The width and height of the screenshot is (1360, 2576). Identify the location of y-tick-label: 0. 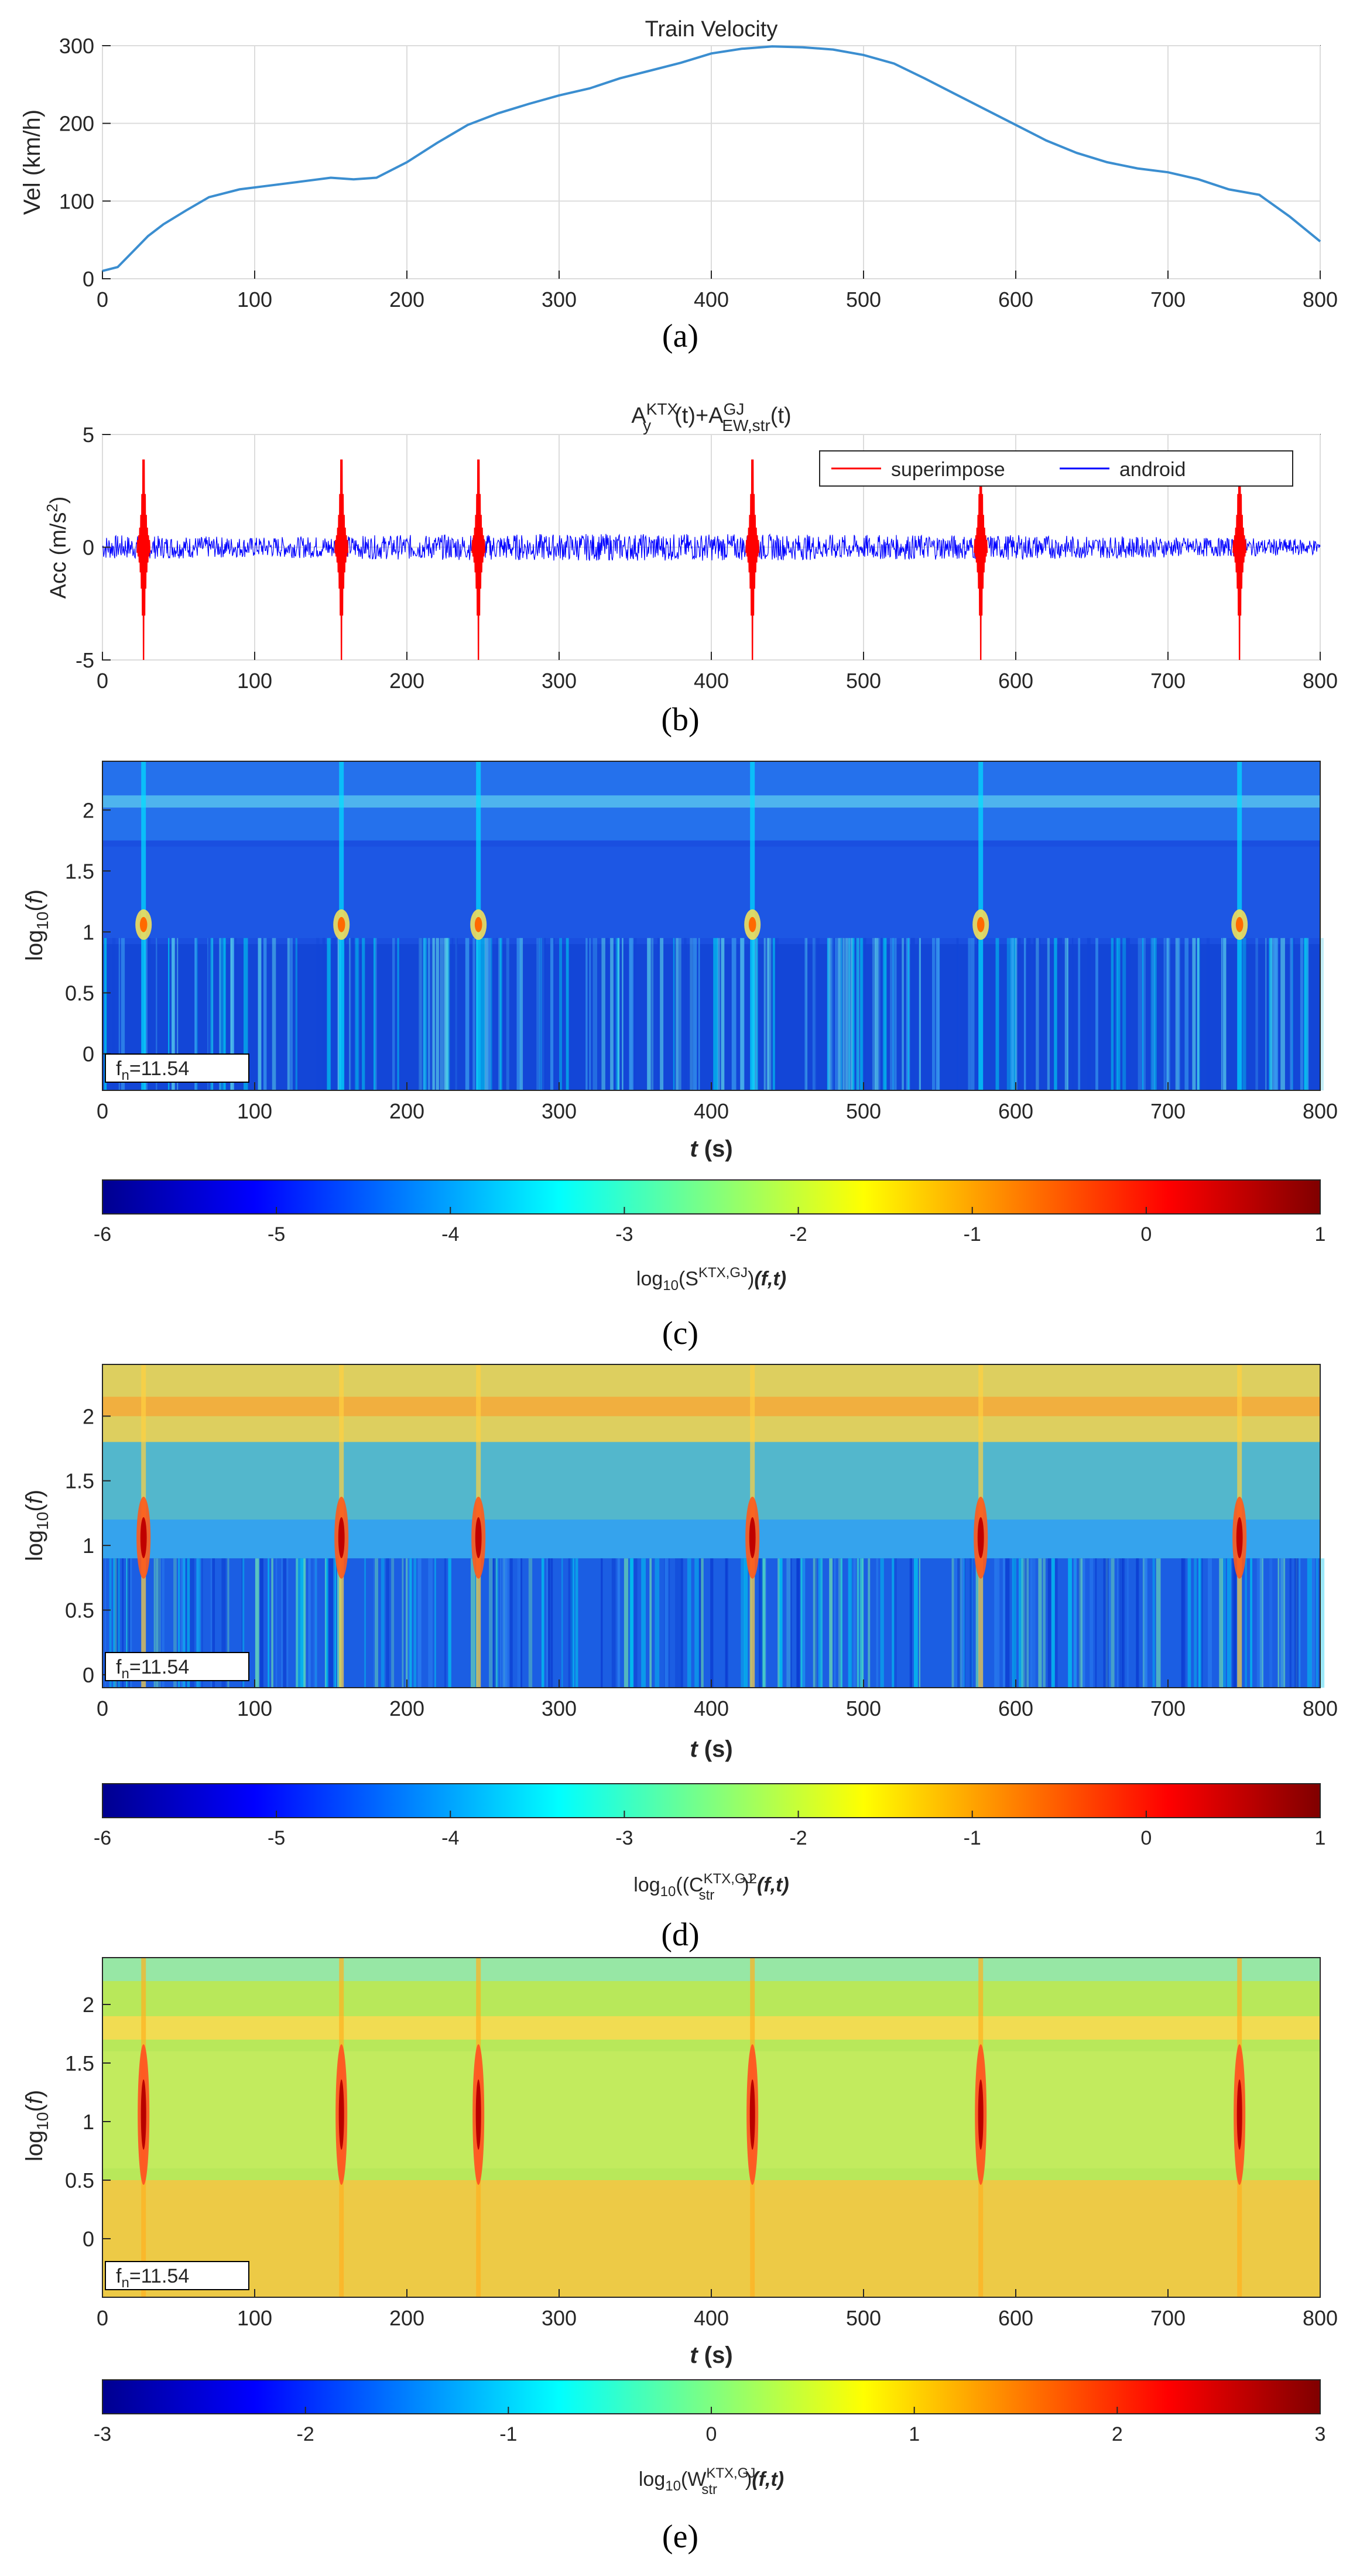
(88, 2239).